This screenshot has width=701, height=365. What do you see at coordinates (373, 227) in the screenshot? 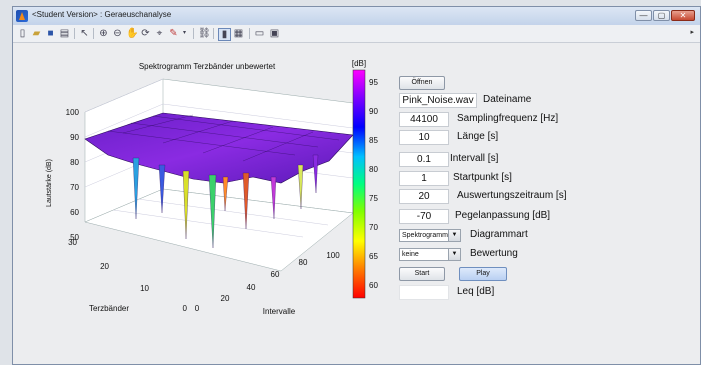
I see `colorbar-tick: 70` at bounding box center [373, 227].